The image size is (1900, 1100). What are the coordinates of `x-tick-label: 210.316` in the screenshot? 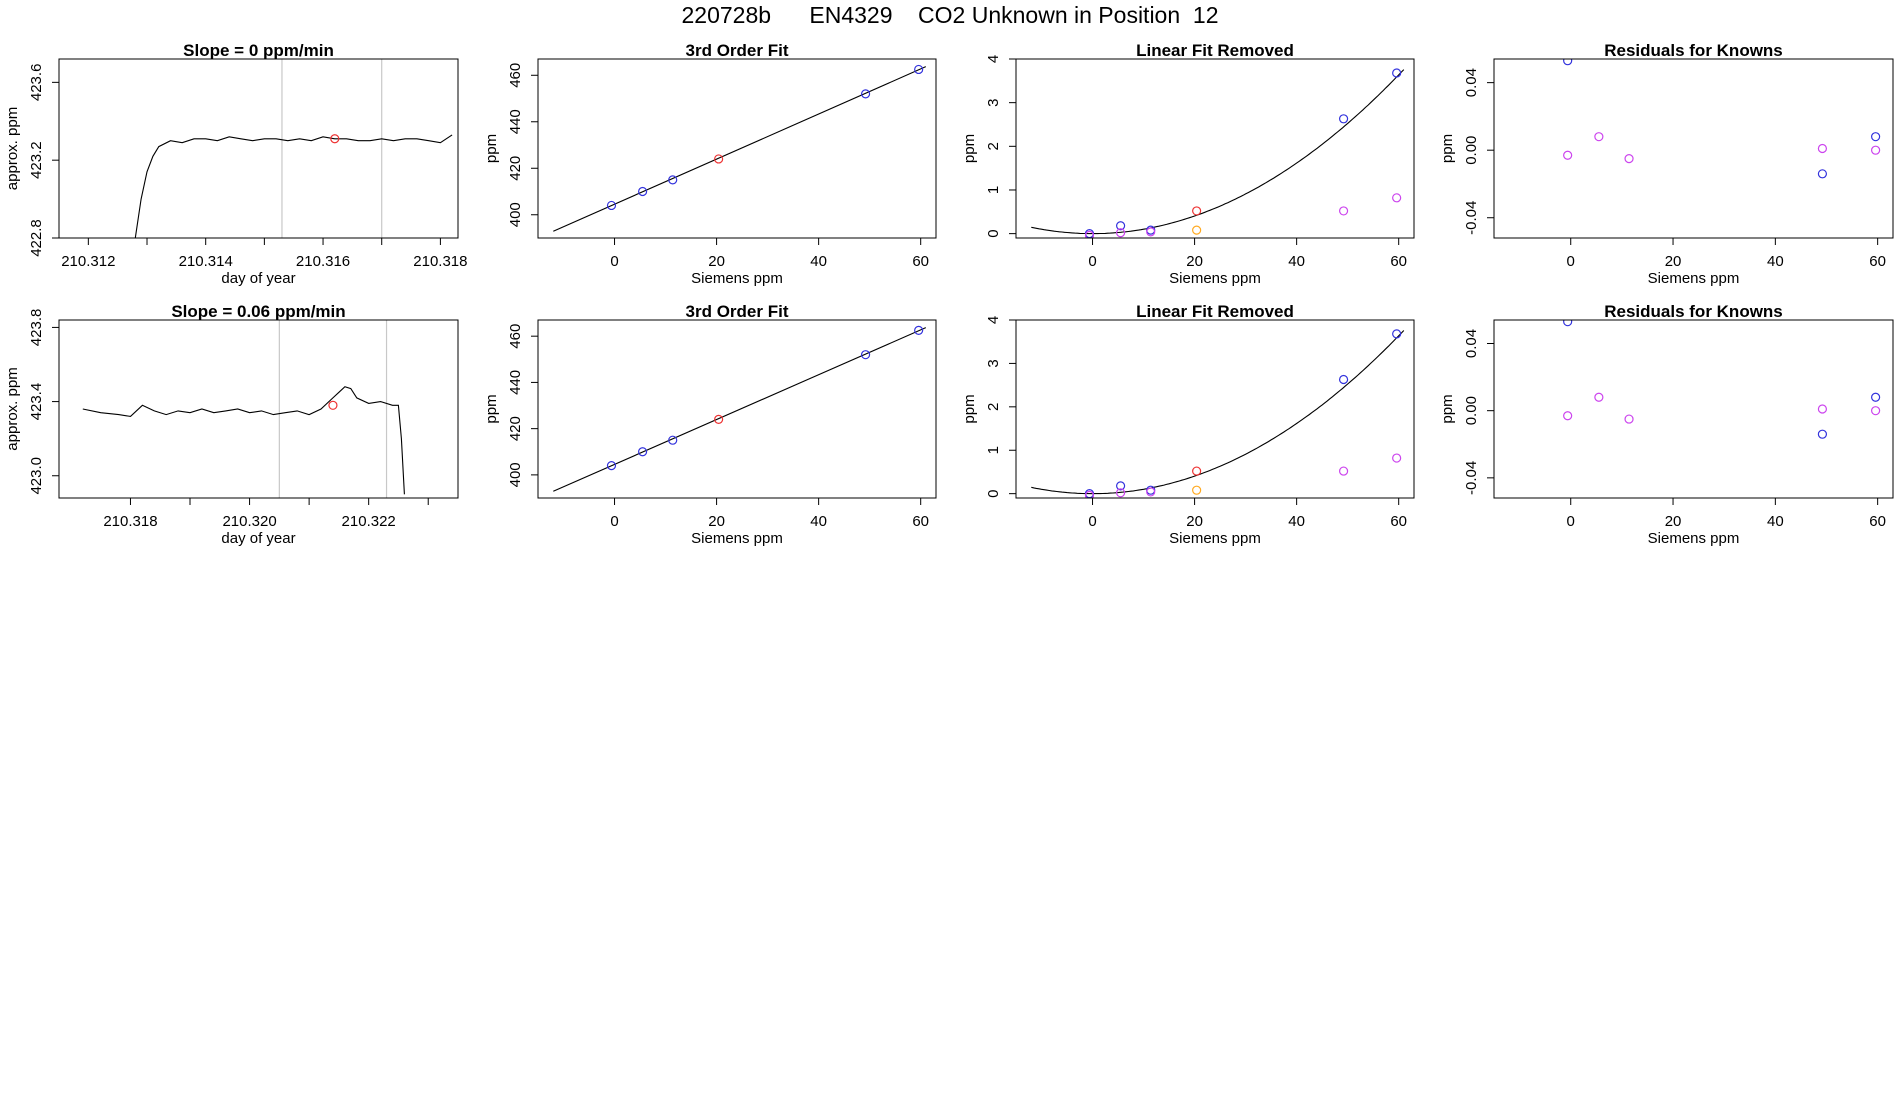 It's located at (323, 261).